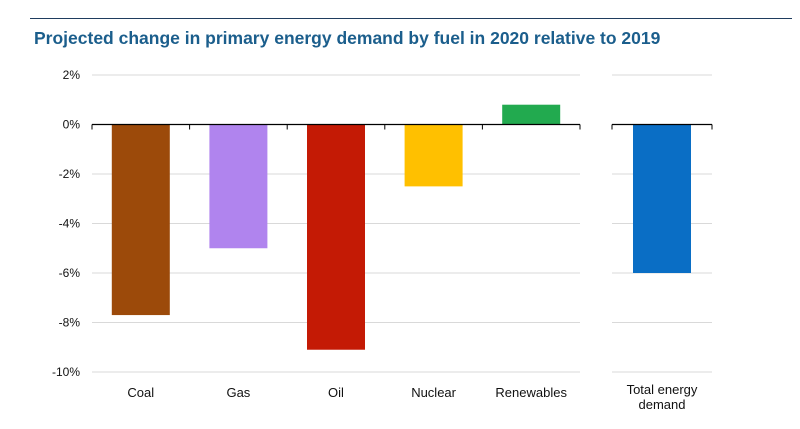  I want to click on y-tick-label: -6%, so click(70, 273).